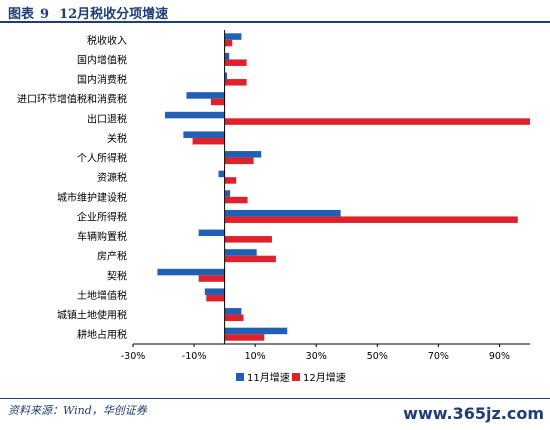  I want to click on x-tick-label: 70%, so click(438, 356).